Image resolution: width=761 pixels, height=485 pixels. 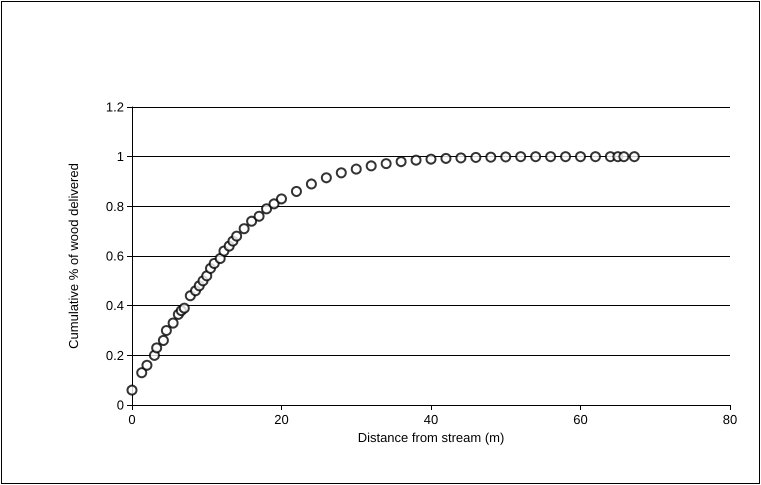 What do you see at coordinates (431, 437) in the screenshot?
I see `x-axis-title: Distance from stream (m)` at bounding box center [431, 437].